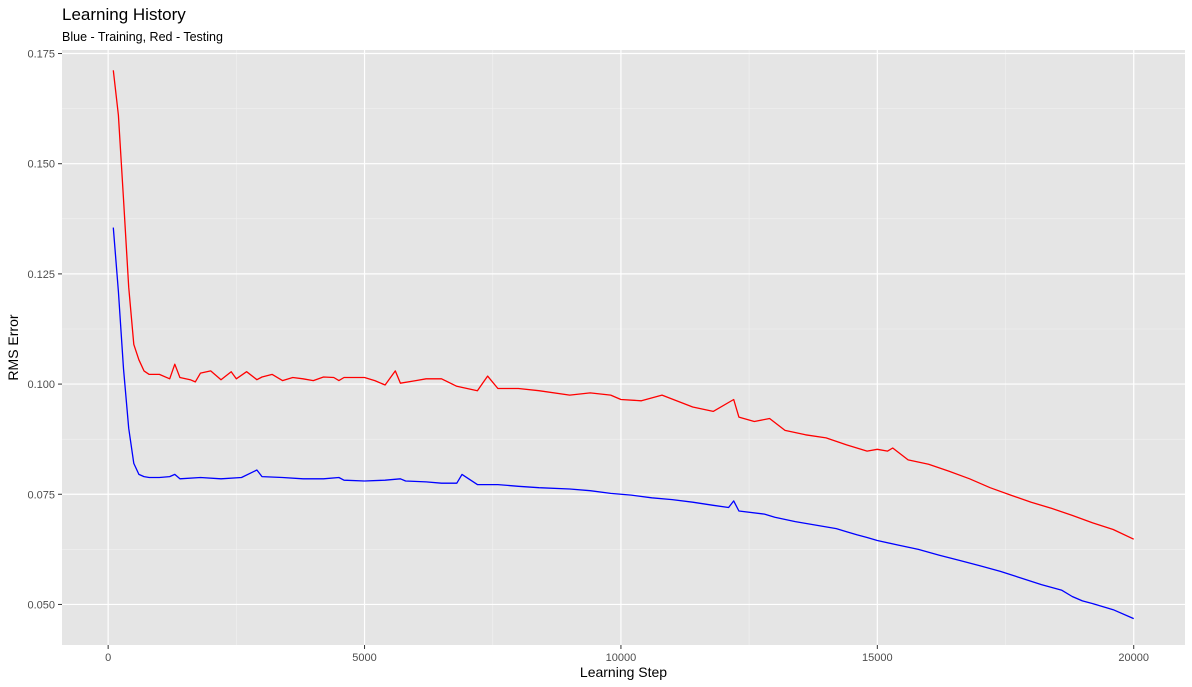 The width and height of the screenshot is (1192, 687). Describe the element at coordinates (623, 672) in the screenshot. I see `x-axis-title: Learning Step` at that location.